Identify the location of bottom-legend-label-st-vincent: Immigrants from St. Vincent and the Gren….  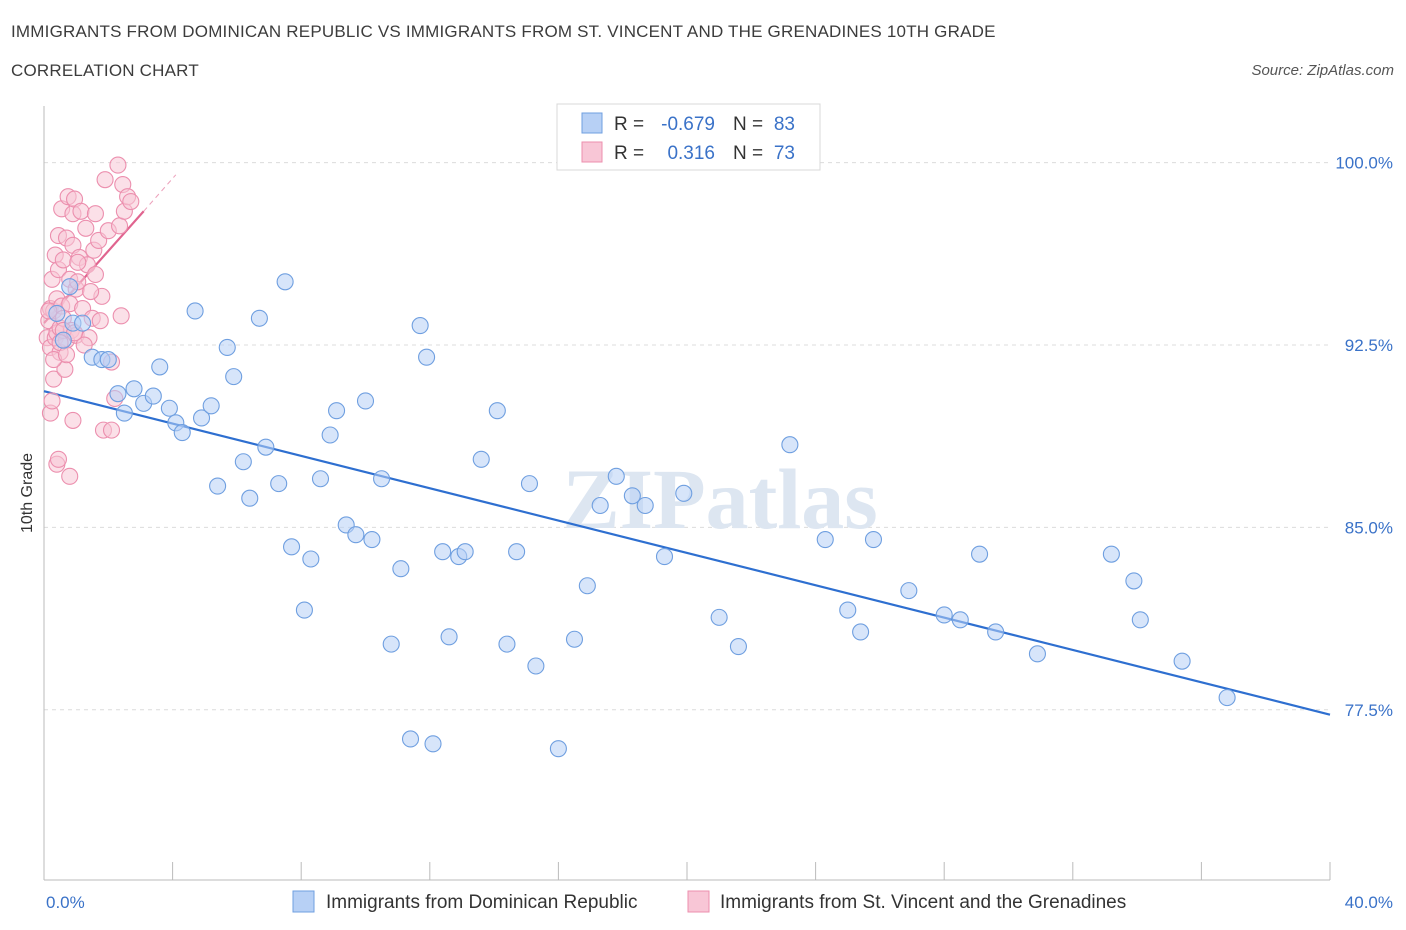
(923, 902).